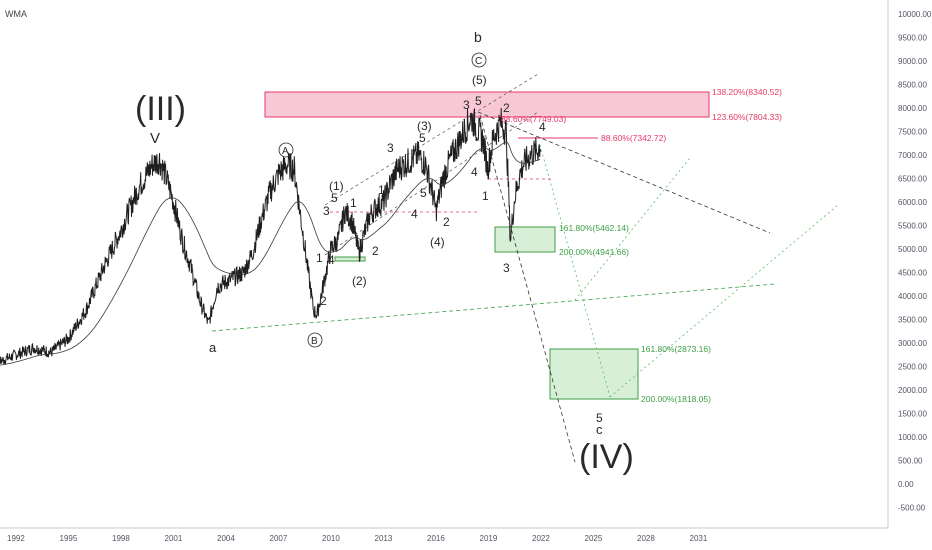 This screenshot has width=932, height=550. What do you see at coordinates (594, 374) in the screenshot?
I see `fib-green-zone-large` at bounding box center [594, 374].